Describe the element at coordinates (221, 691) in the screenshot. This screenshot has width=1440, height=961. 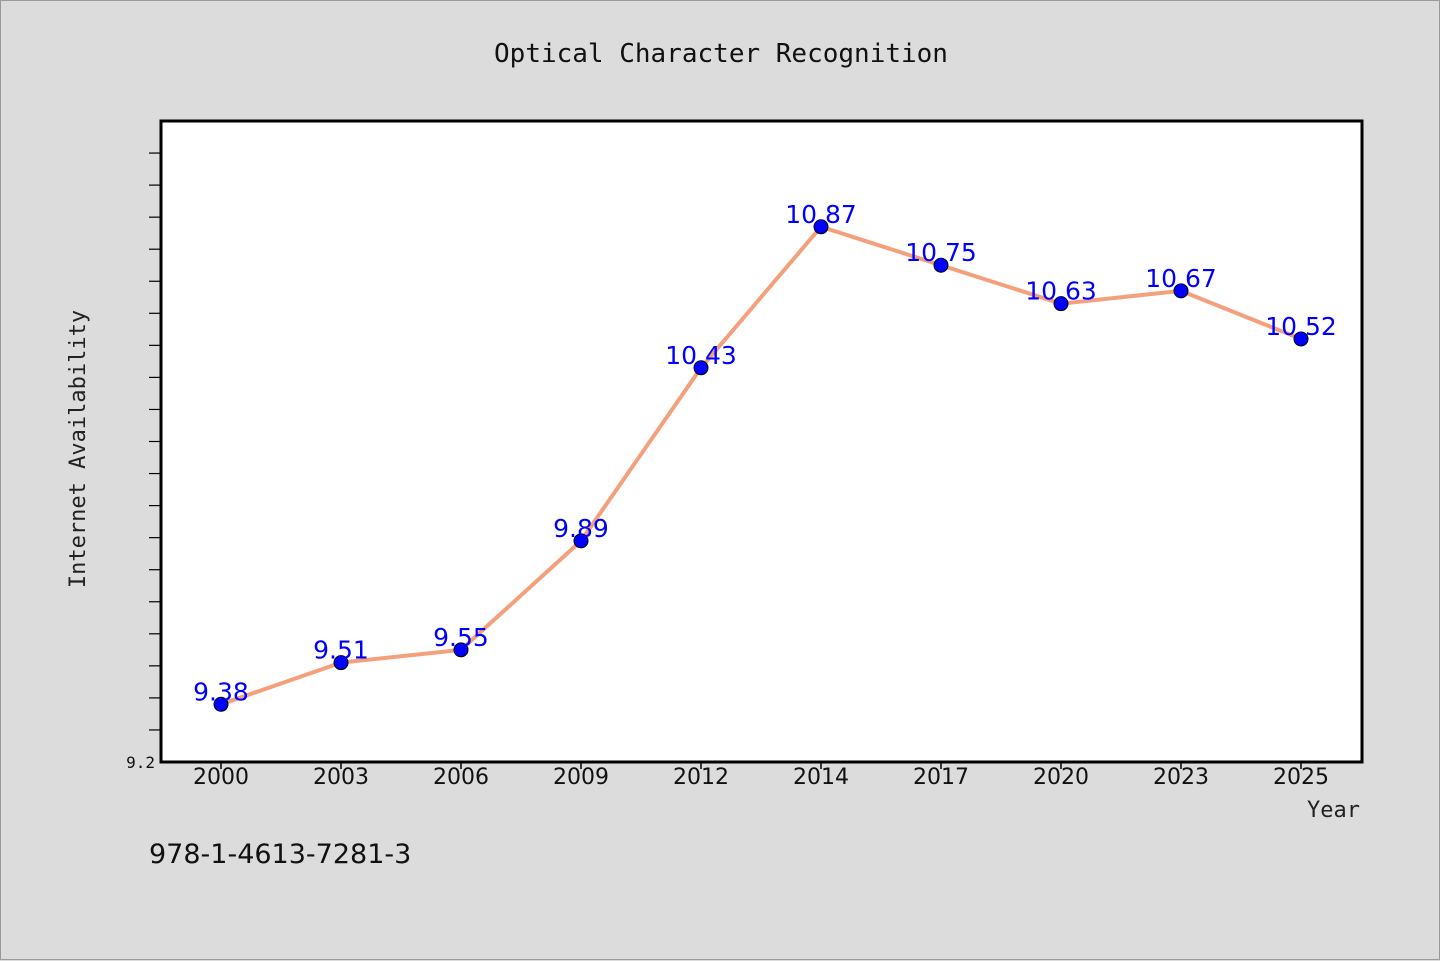
I see `data-label: 9.38` at that location.